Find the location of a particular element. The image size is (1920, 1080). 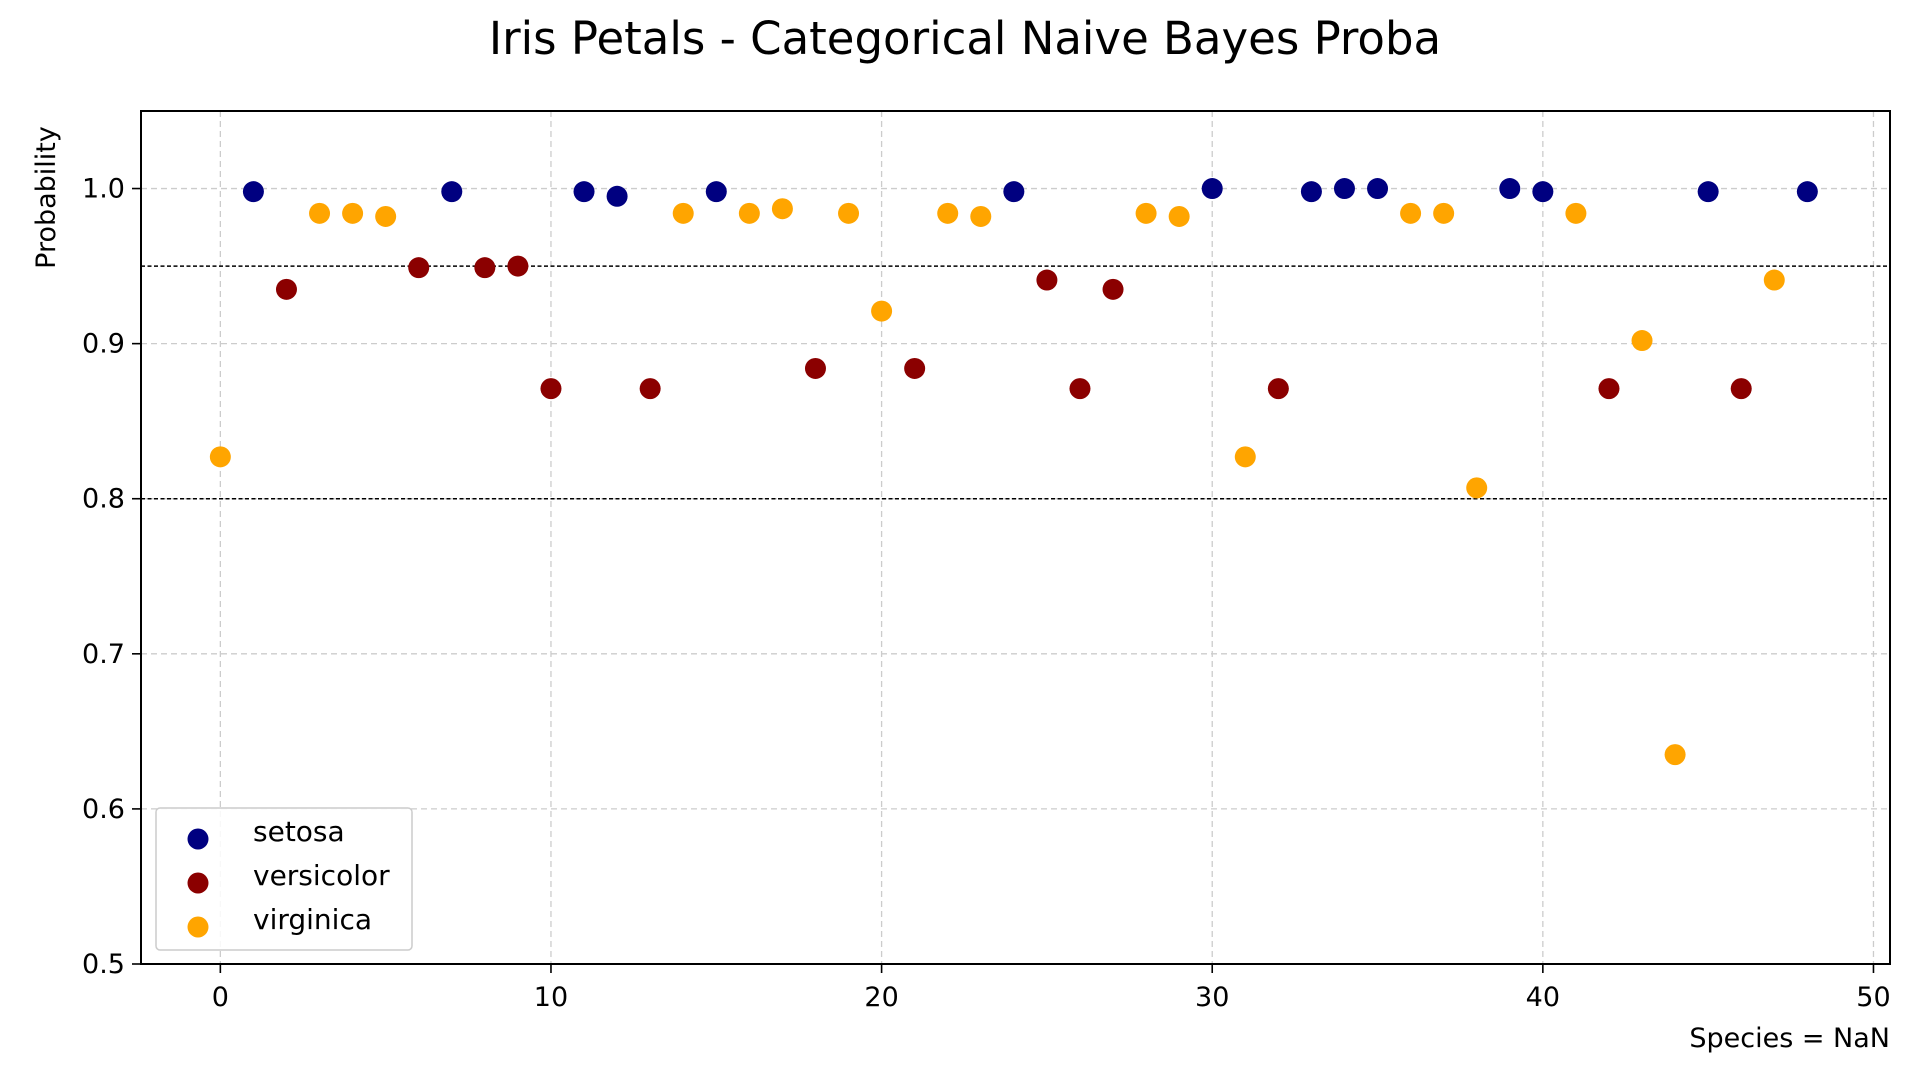

legend-marker-virginica is located at coordinates (198, 927).